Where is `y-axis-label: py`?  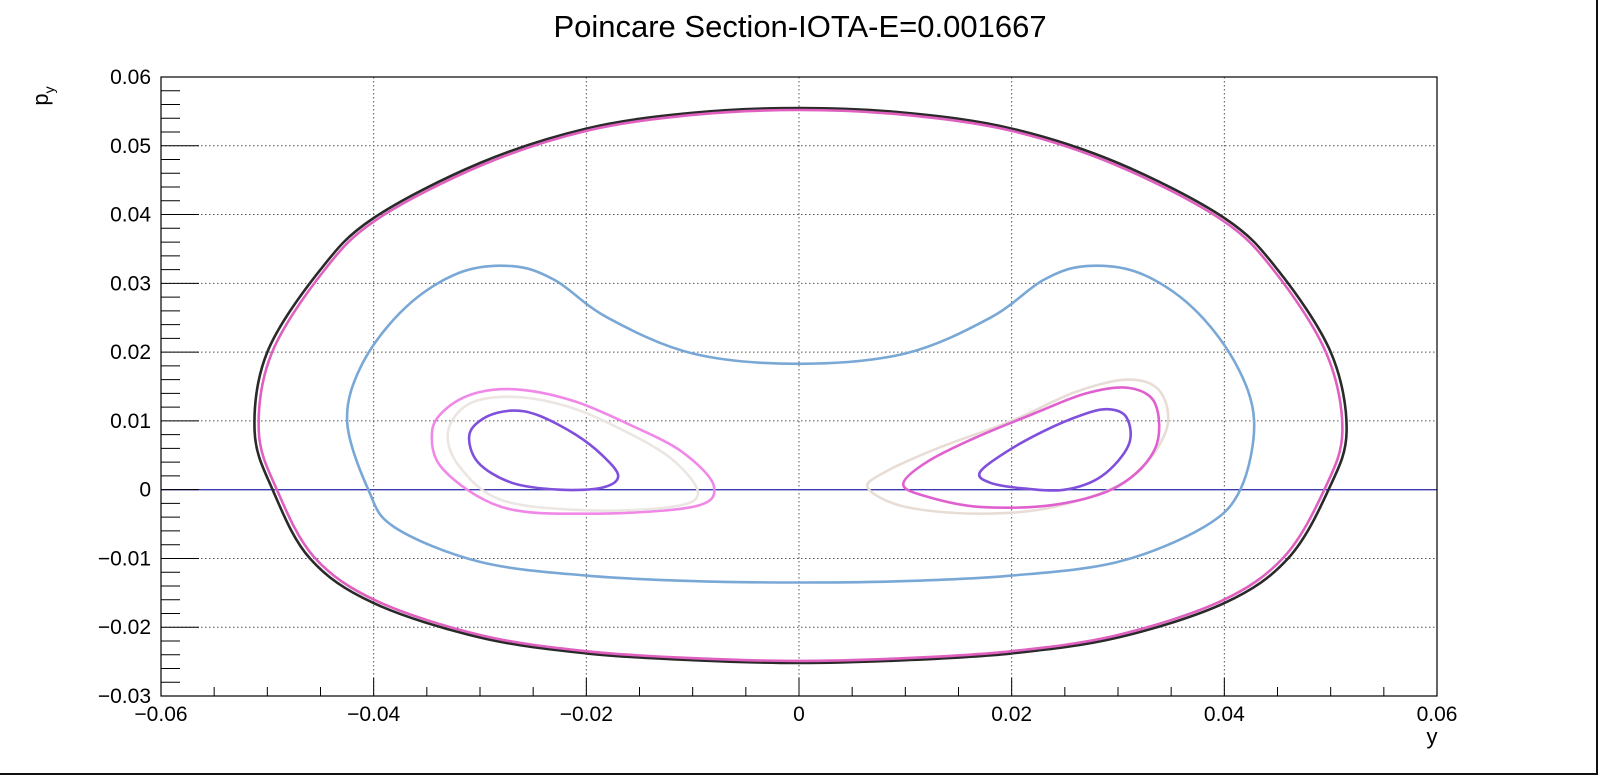
y-axis-label: py is located at coordinates (42, 95).